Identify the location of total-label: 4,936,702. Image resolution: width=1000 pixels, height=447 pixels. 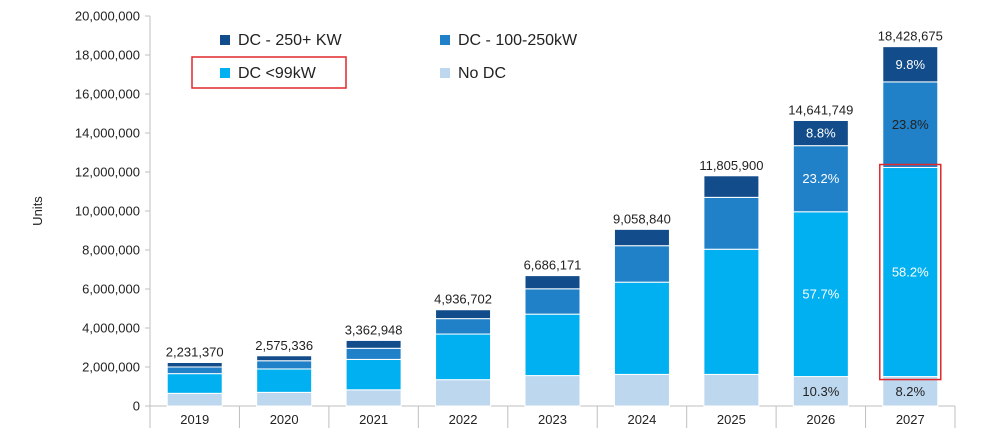
(463, 299).